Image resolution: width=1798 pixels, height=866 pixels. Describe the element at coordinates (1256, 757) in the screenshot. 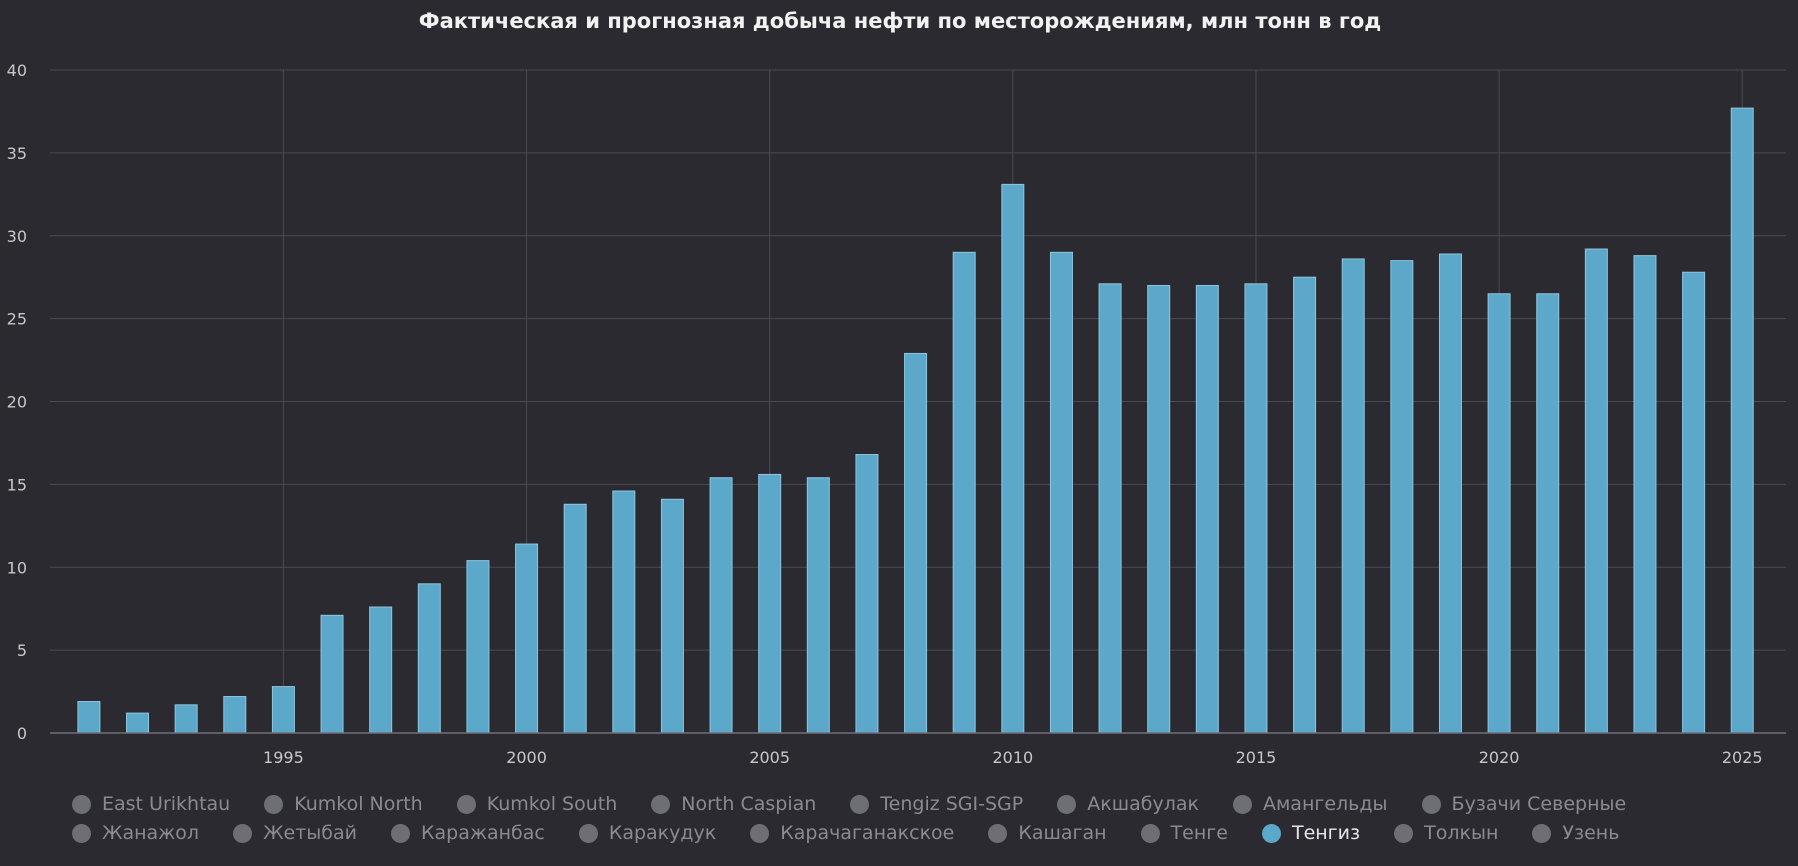

I see `x-tick-label: 2015` at that location.